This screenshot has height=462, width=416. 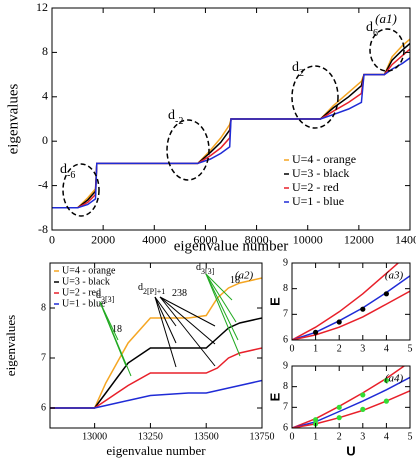 What do you see at coordinates (405, 240) in the screenshot?
I see `x-tick-label: 14000` at bounding box center [405, 240].